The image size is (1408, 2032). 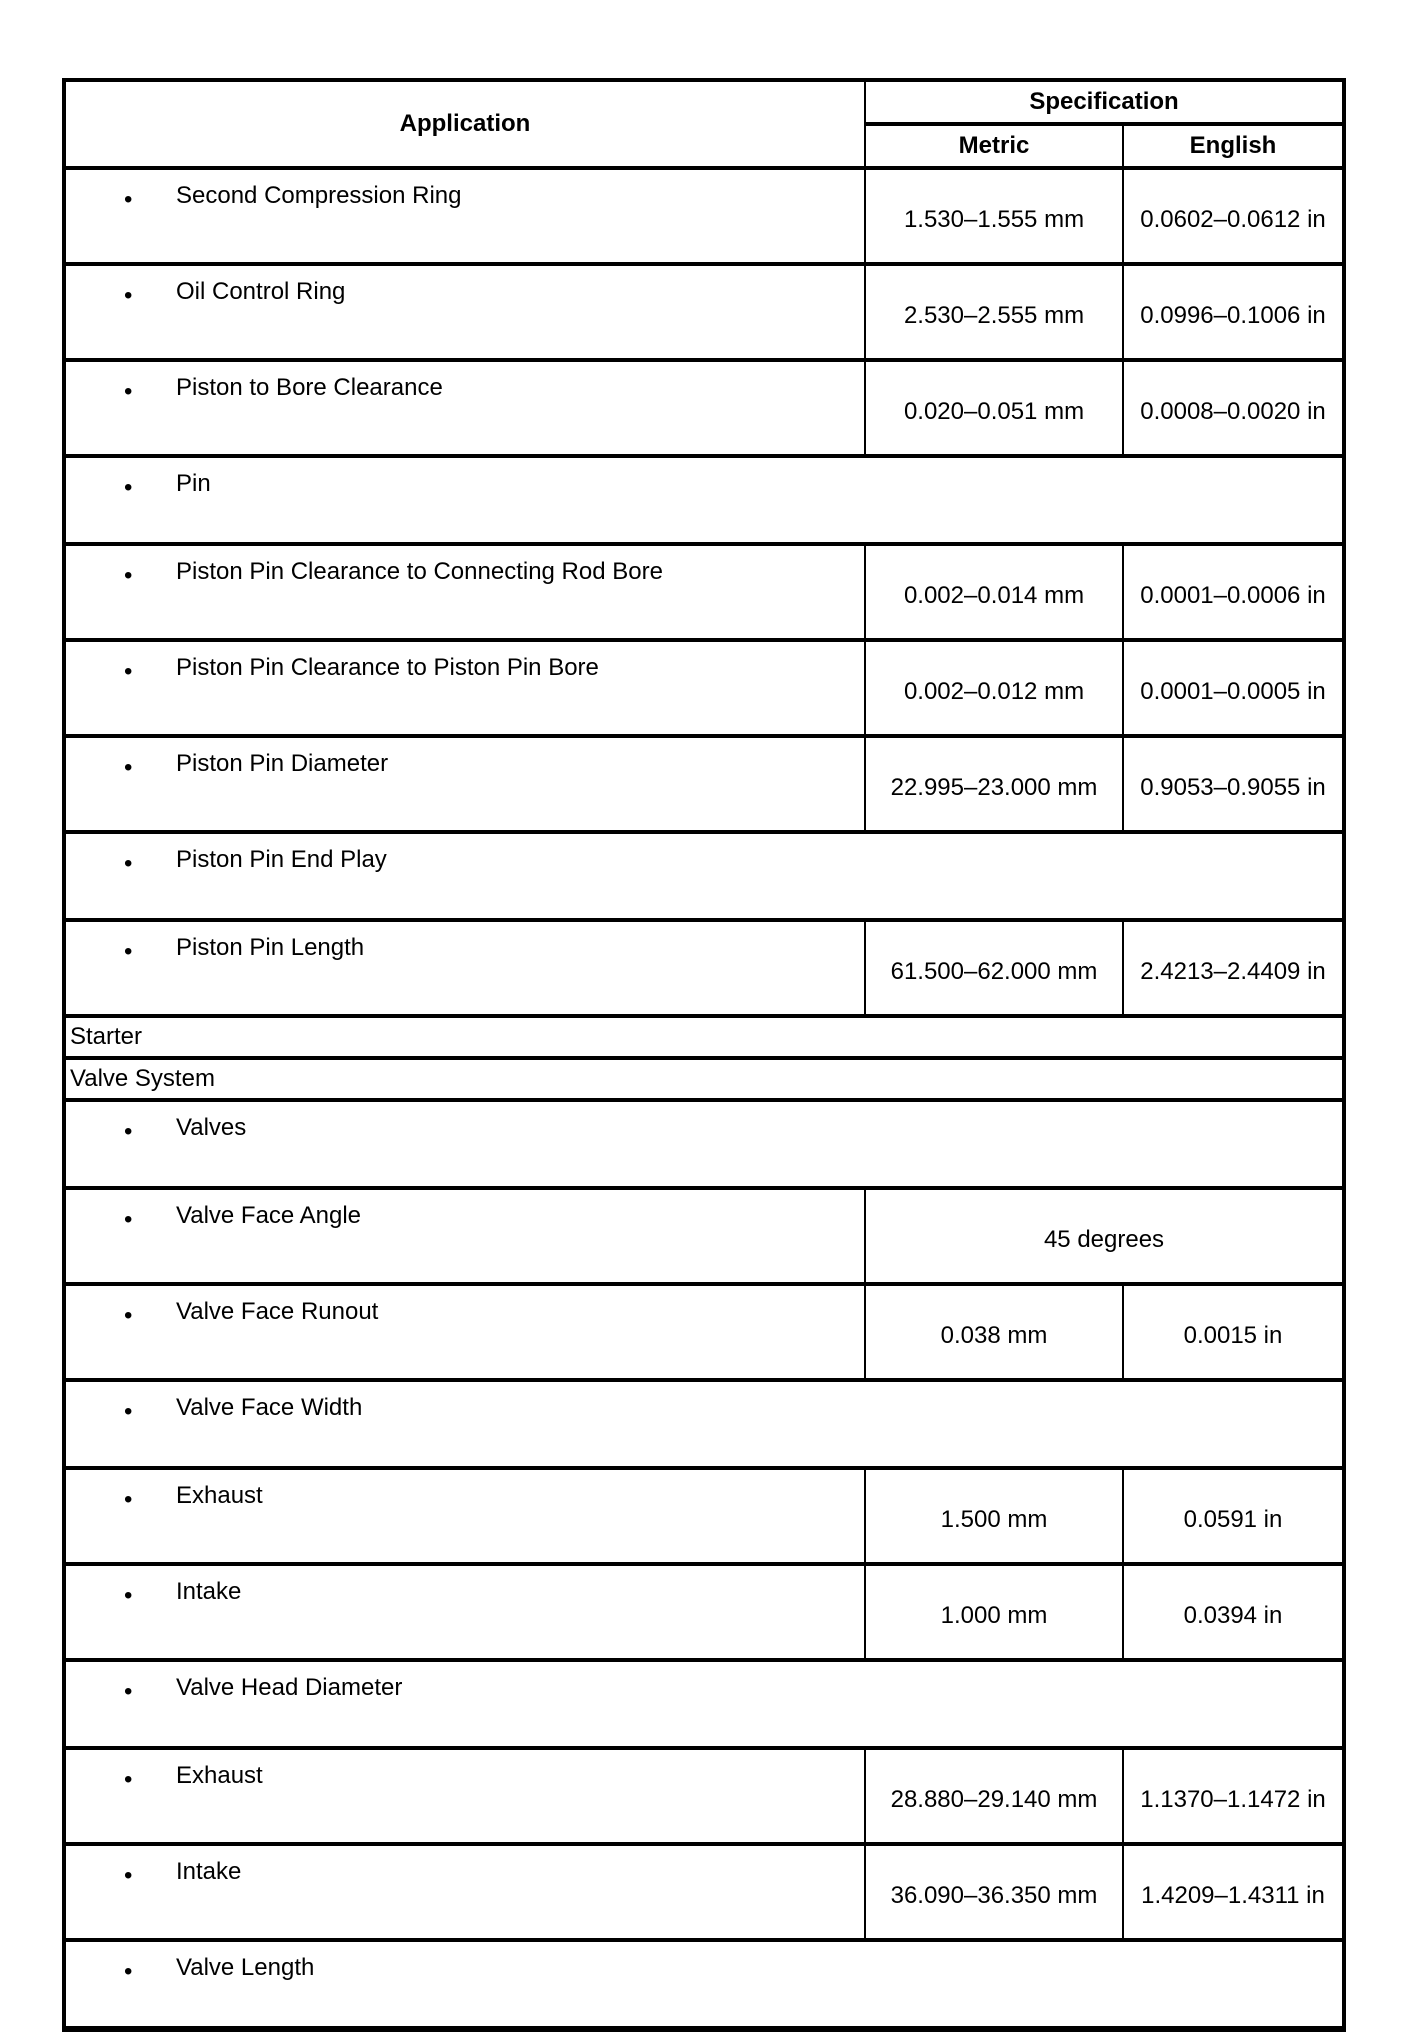 I want to click on table-row: • Exhaust 1.500 mm 0.0591 in, so click(x=704, y=1517).